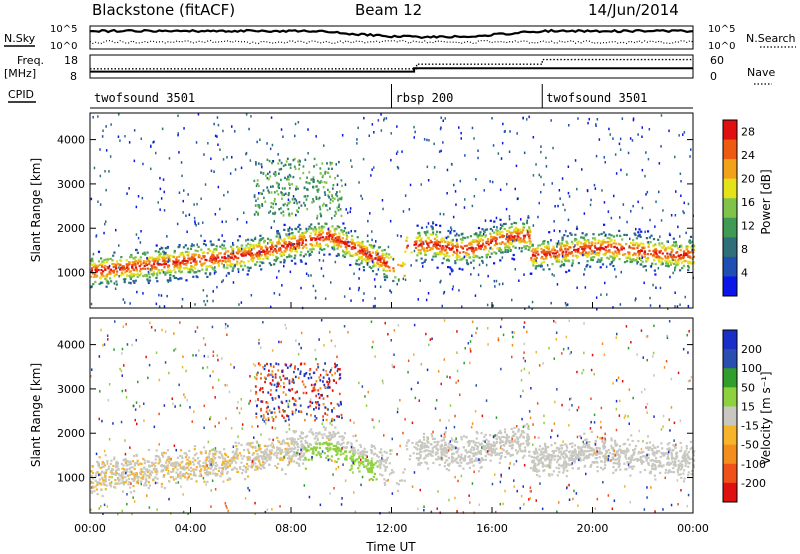 Image resolution: width=800 pixels, height=554 pixels. What do you see at coordinates (730, 130) in the screenshot?
I see `power-colorbar-swatch` at bounding box center [730, 130].